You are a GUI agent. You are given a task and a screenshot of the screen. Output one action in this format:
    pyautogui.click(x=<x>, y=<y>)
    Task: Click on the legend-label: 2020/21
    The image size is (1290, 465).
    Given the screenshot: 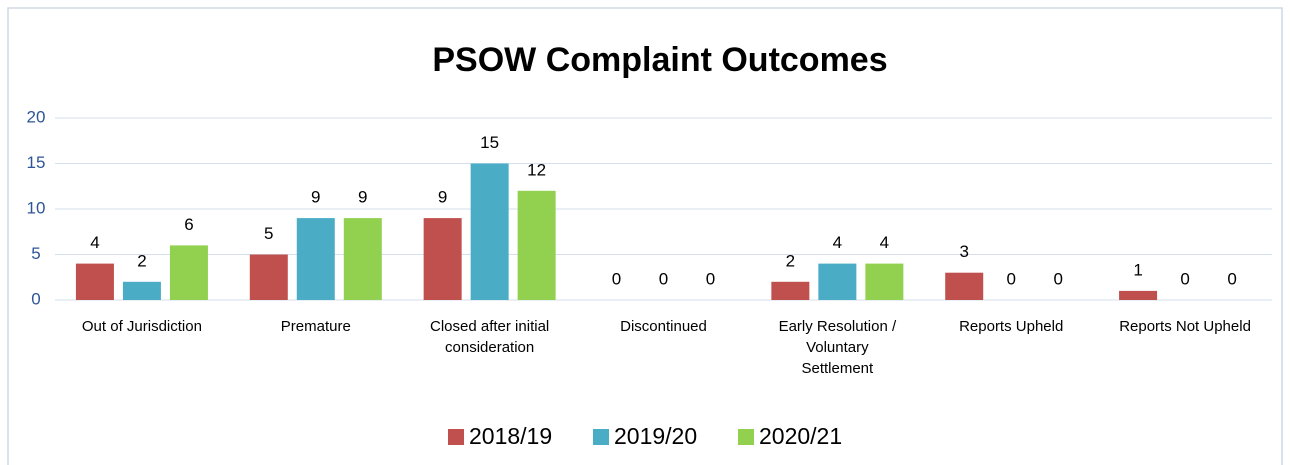 What is the action you would take?
    pyautogui.click(x=800, y=436)
    